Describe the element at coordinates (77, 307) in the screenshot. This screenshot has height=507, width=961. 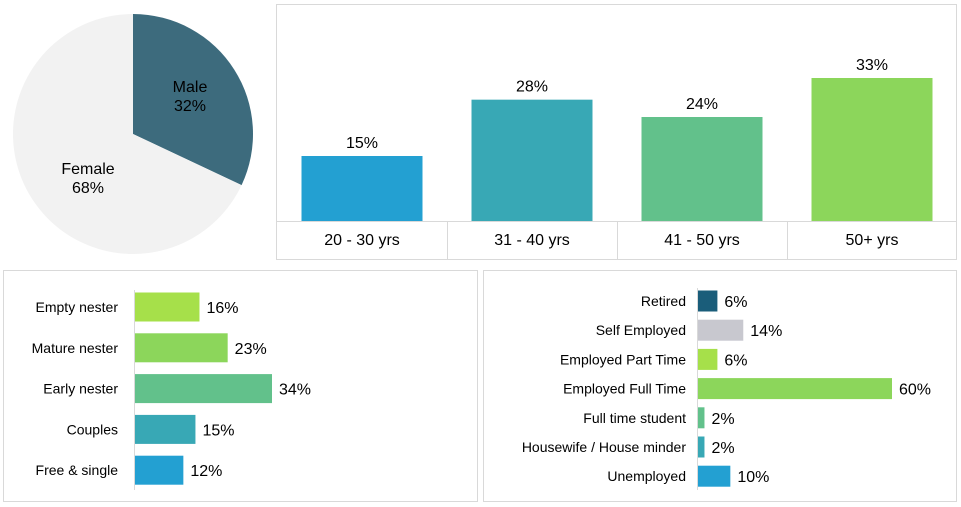
I see `lifestage-category-label: Empty nester` at that location.